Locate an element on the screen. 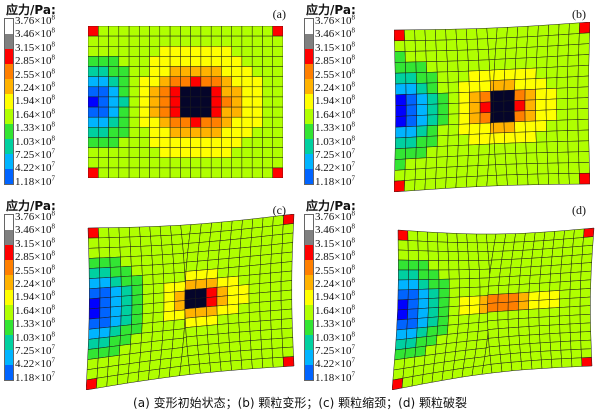  stress-mesh-plot is located at coordinates (493, 308).